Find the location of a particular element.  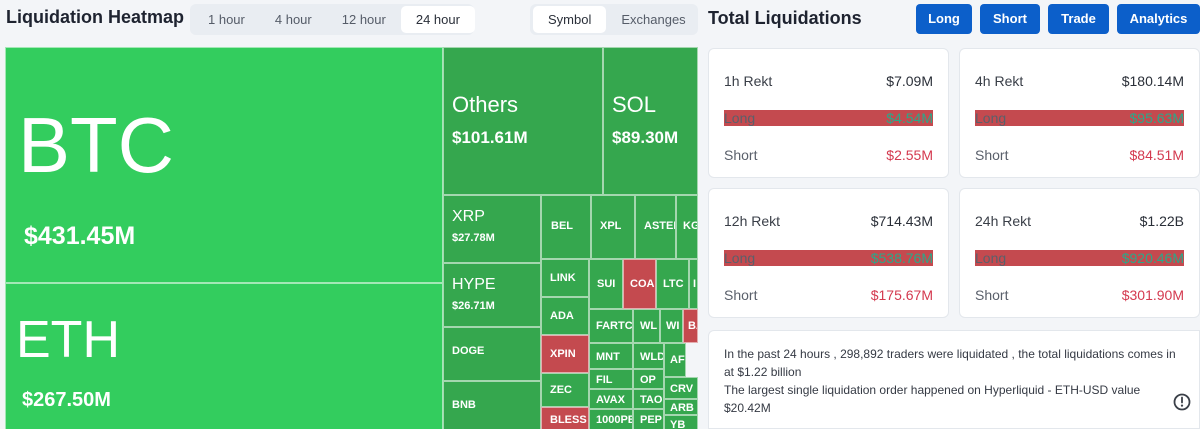

tile-value: $89.30M is located at coordinates (645, 137).